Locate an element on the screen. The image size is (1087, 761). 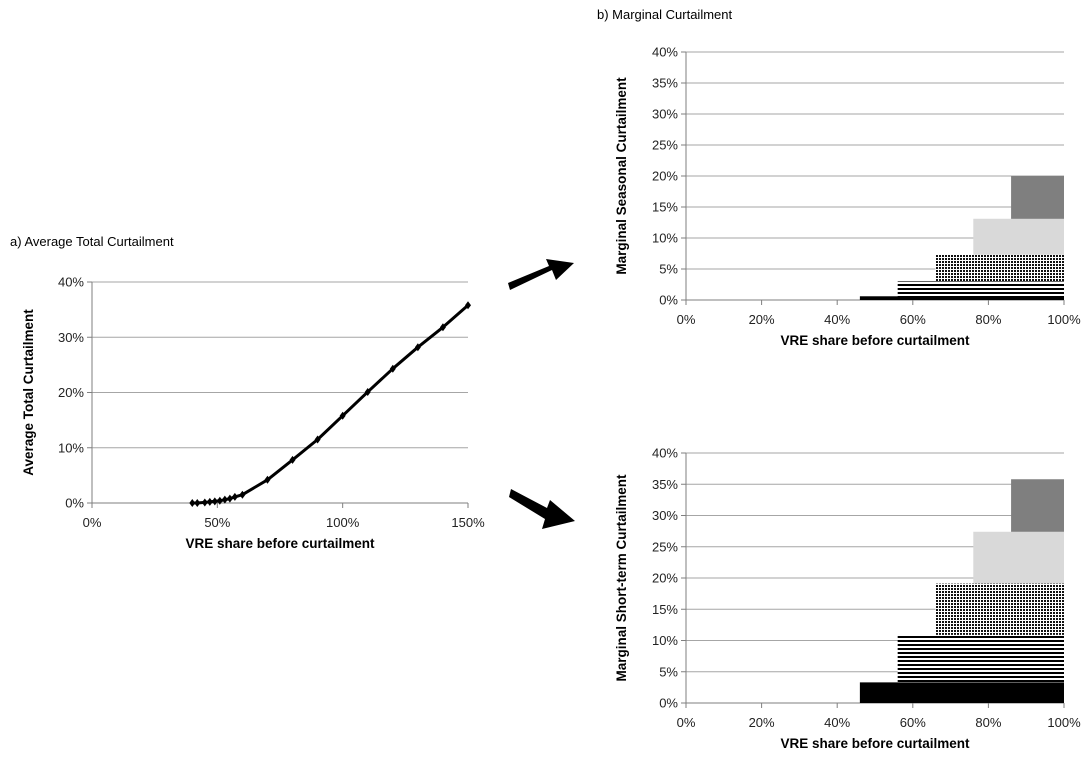
chart-b-xtick-label: 80% is located at coordinates (988, 319).